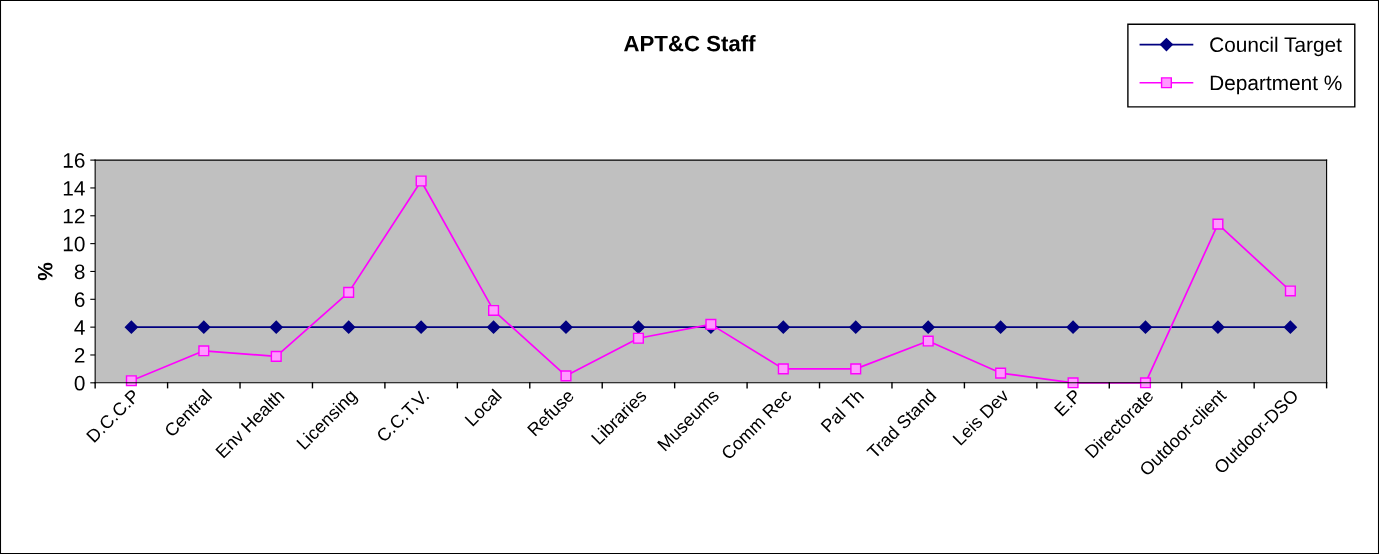  What do you see at coordinates (74, 244) in the screenshot?
I see `y-tick-label: 10` at bounding box center [74, 244].